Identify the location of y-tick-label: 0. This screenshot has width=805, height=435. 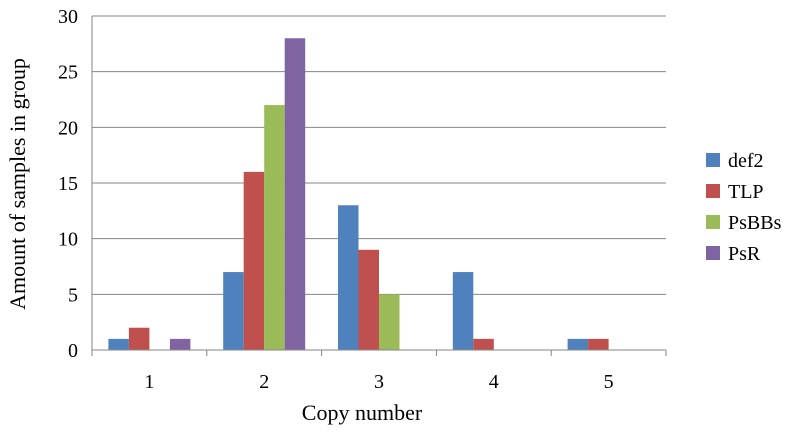
(73, 351).